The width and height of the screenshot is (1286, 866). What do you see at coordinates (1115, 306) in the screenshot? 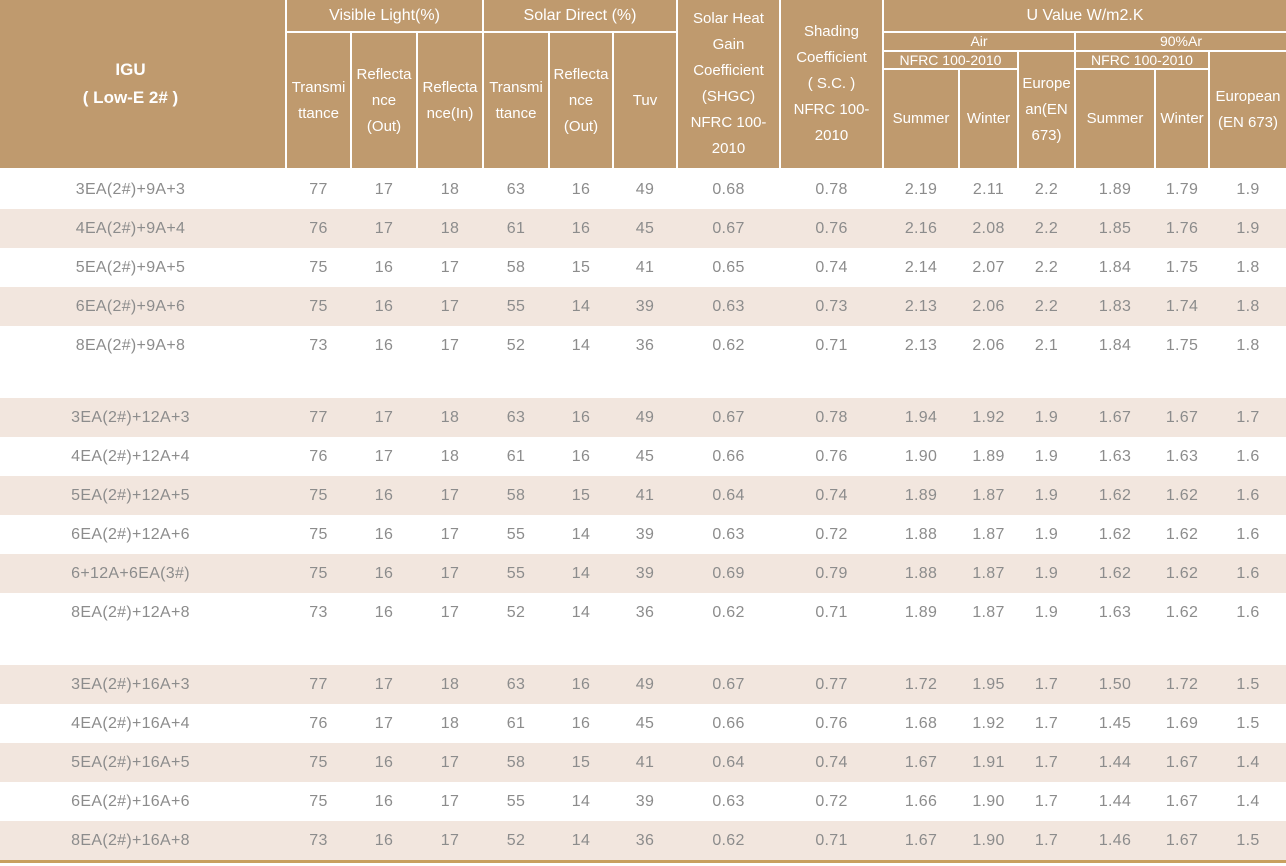
I see `value-cell: 1.83` at bounding box center [1115, 306].